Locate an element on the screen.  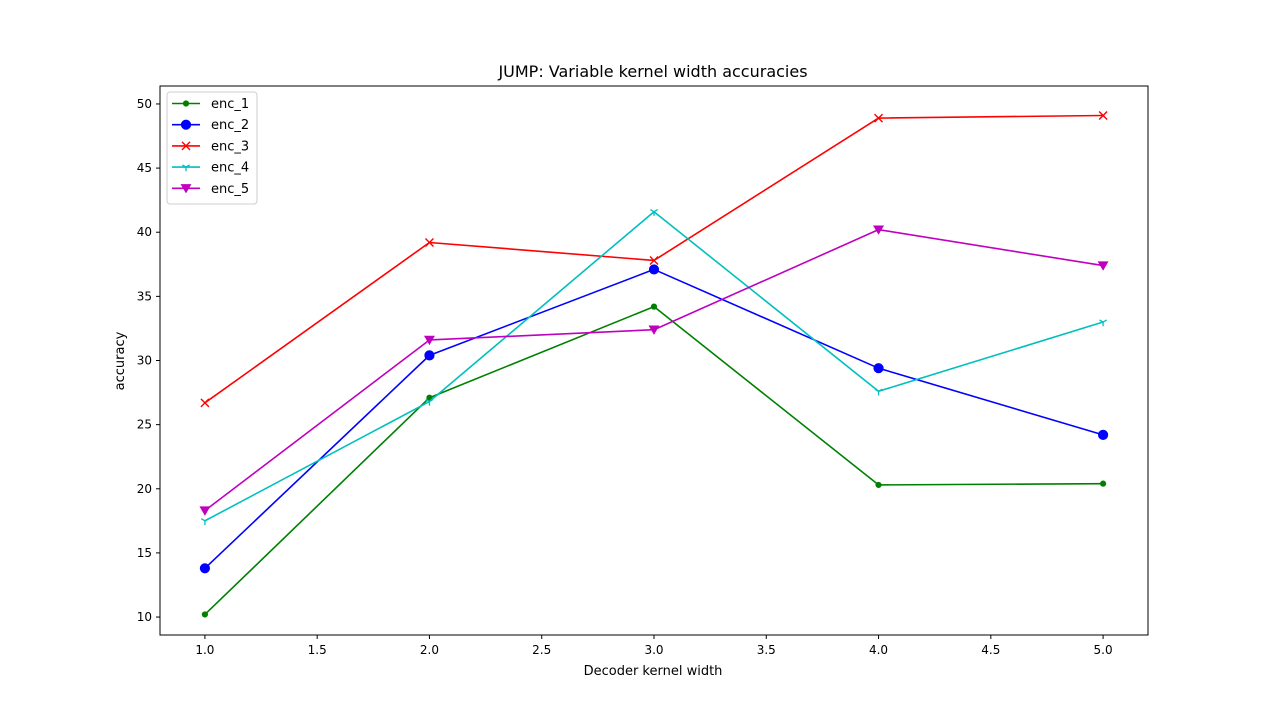
x-tick-label: 3.5 is located at coordinates (766, 650).